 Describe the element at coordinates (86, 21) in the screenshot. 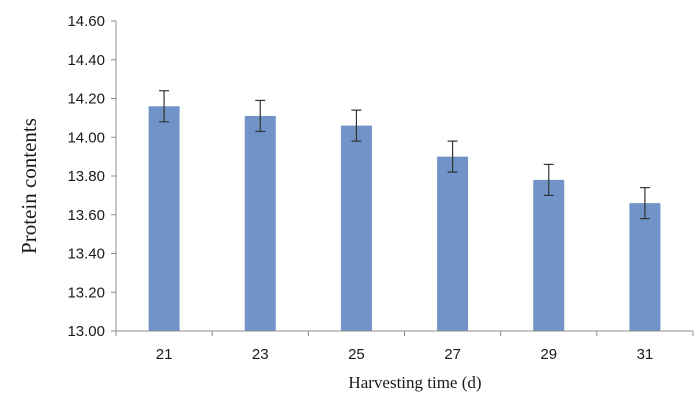

I see `y-tick-label: 14.60` at that location.